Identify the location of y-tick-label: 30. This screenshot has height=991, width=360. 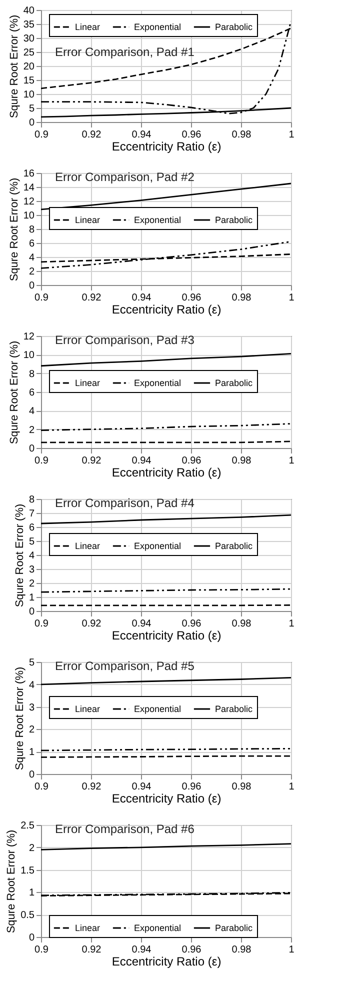
(29, 39).